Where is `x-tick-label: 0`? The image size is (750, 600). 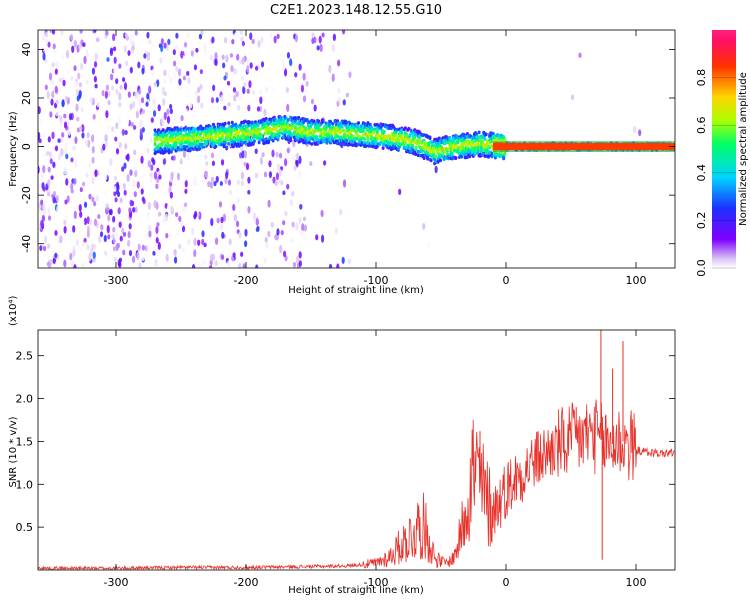 x-tick-label: 0 is located at coordinates (506, 582).